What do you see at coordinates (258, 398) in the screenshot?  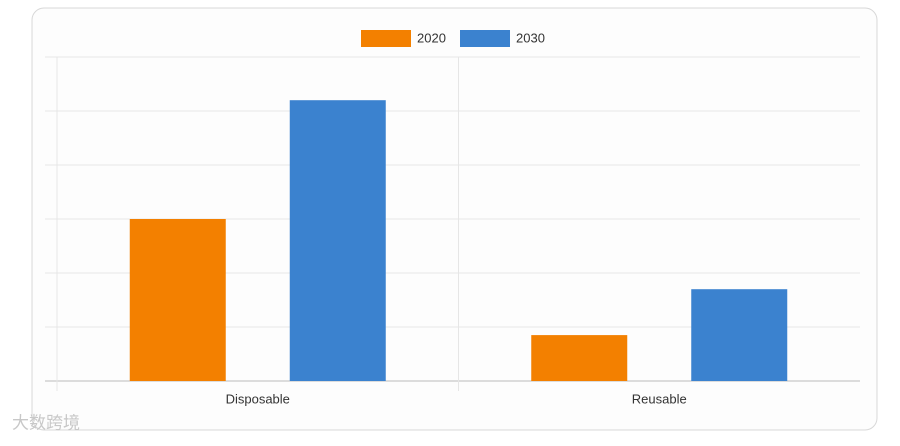 I see `x-tick-label: Disposable` at bounding box center [258, 398].